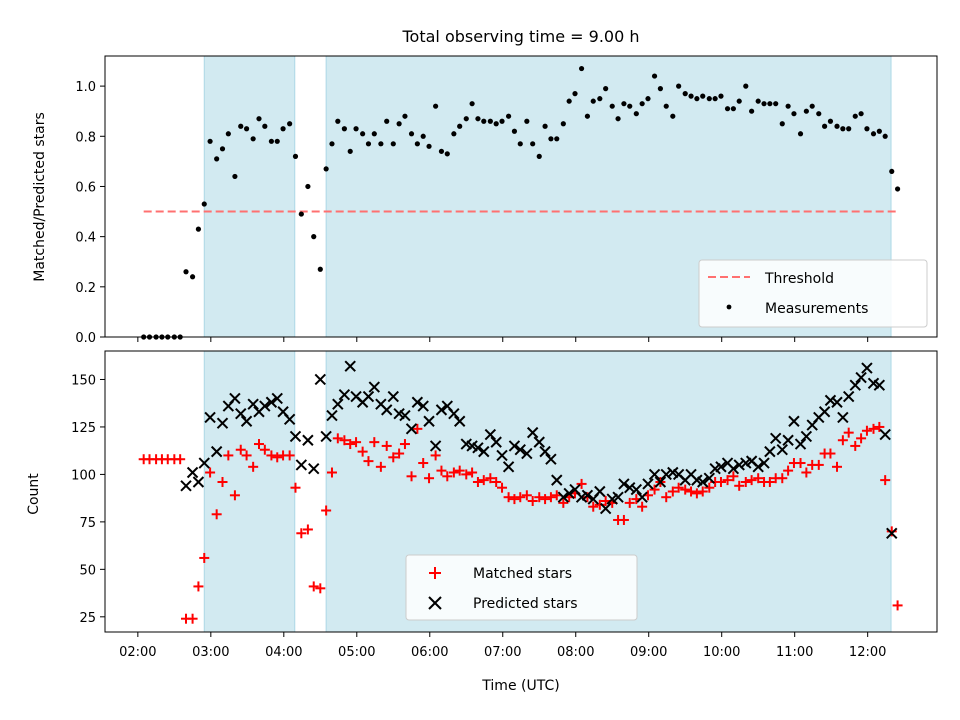 The image size is (960, 720). I want to click on y-tick-label: 0.4, so click(85, 238).